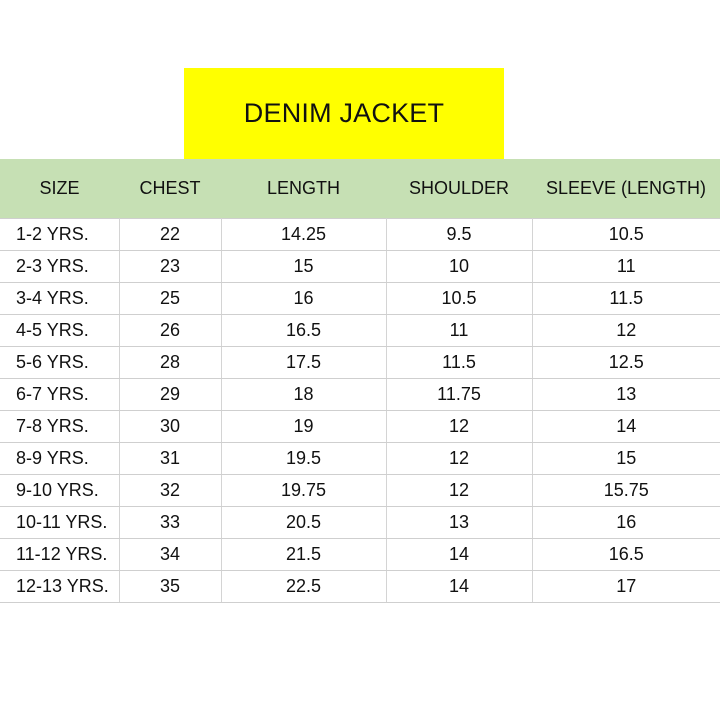 Image resolution: width=720 pixels, height=720 pixels. What do you see at coordinates (60, 490) in the screenshot?
I see `cell-size: 9-10 YRS.` at bounding box center [60, 490].